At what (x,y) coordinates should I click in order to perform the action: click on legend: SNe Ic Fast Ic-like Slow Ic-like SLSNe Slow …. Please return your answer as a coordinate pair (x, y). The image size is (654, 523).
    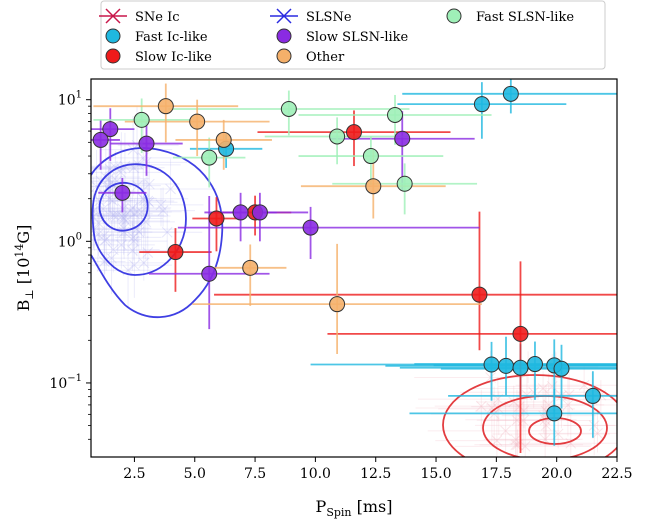
    Looking at the image, I should click on (352, 35).